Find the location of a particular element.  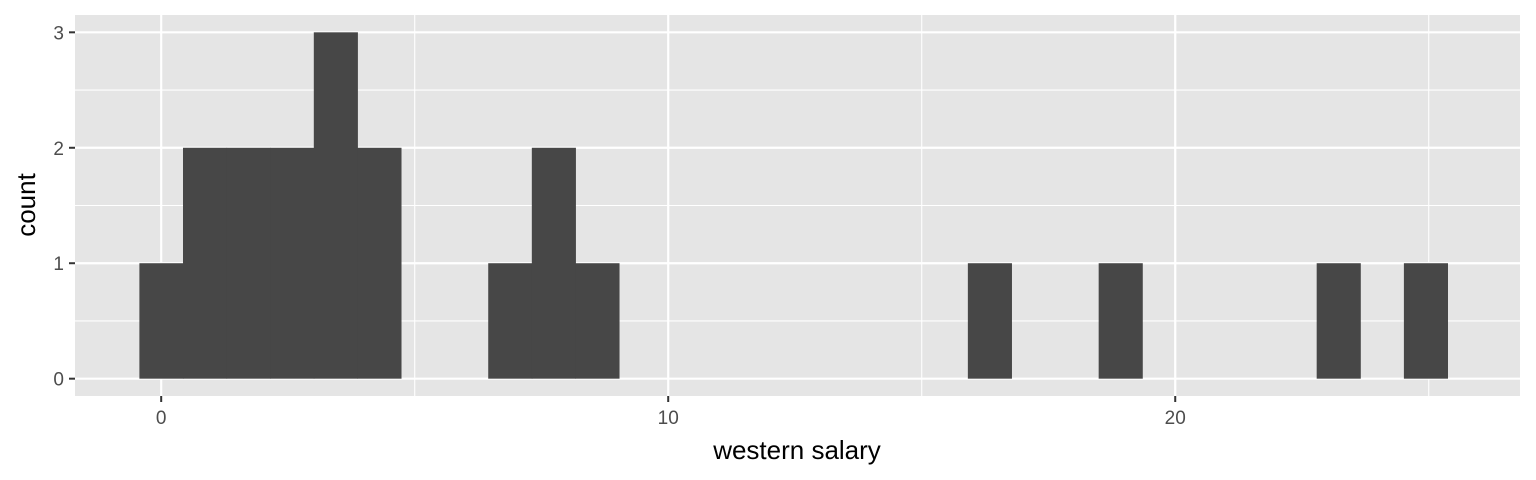

x-tick-label: 0 is located at coordinates (161, 418).